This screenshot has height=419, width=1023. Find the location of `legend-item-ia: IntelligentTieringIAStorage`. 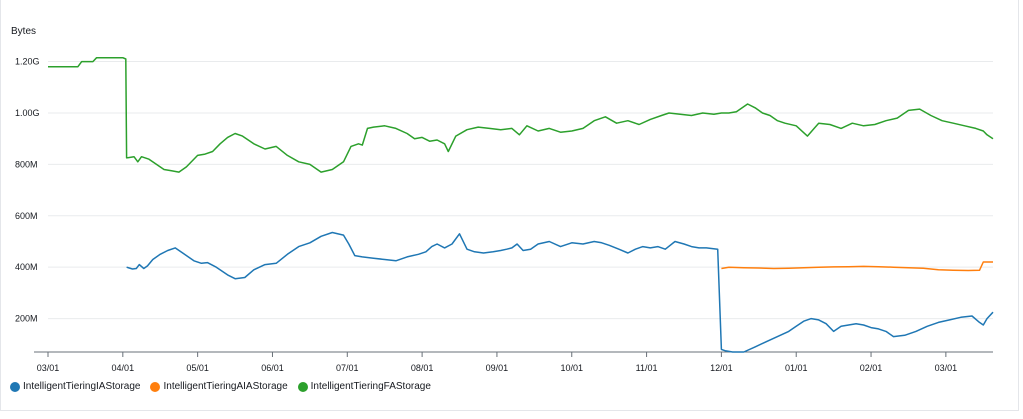

legend-item-ia: IntelligentTieringIAStorage is located at coordinates (75, 386).